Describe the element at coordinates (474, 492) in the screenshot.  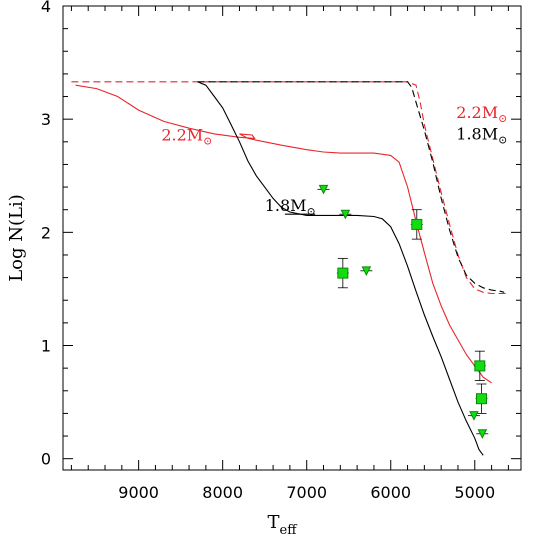
I see `x-tick-label: 5000` at that location.